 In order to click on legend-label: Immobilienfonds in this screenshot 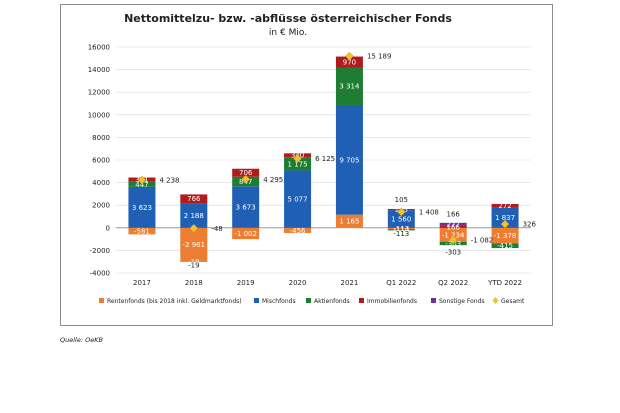, I will do `click(392, 301)`.